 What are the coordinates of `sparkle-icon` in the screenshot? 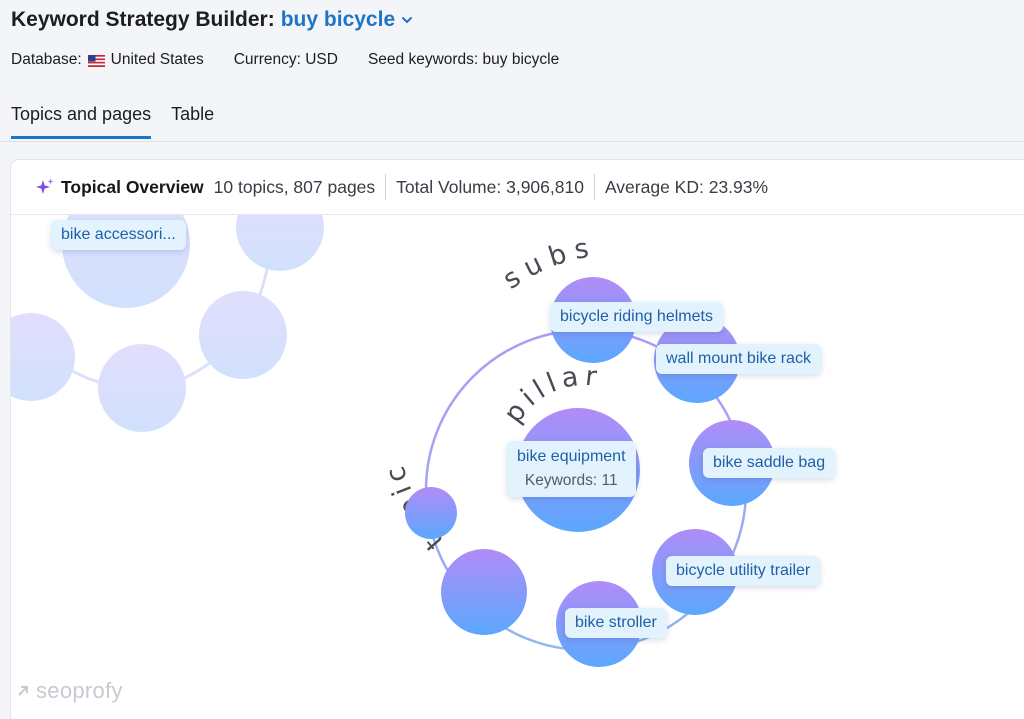 It's located at (45, 187).